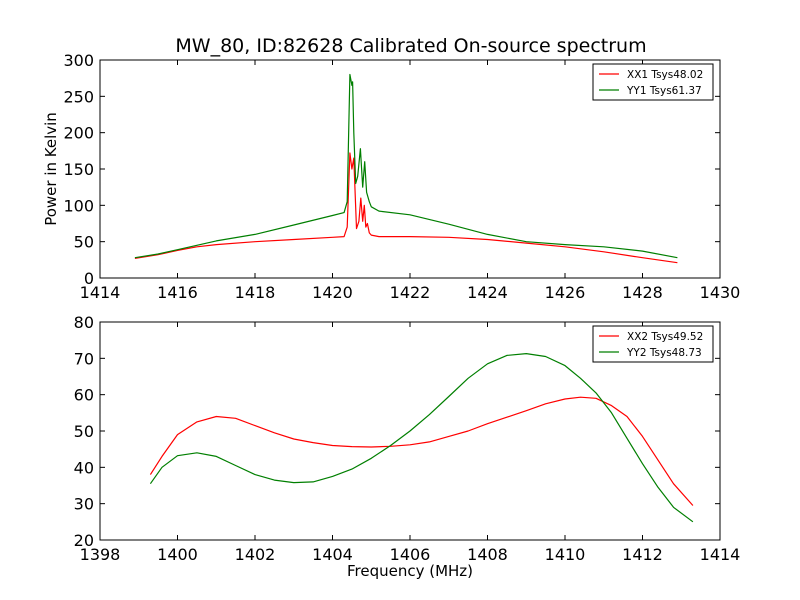 The width and height of the screenshot is (800, 600). I want to click on y-tick-label: 100, so click(78, 205).